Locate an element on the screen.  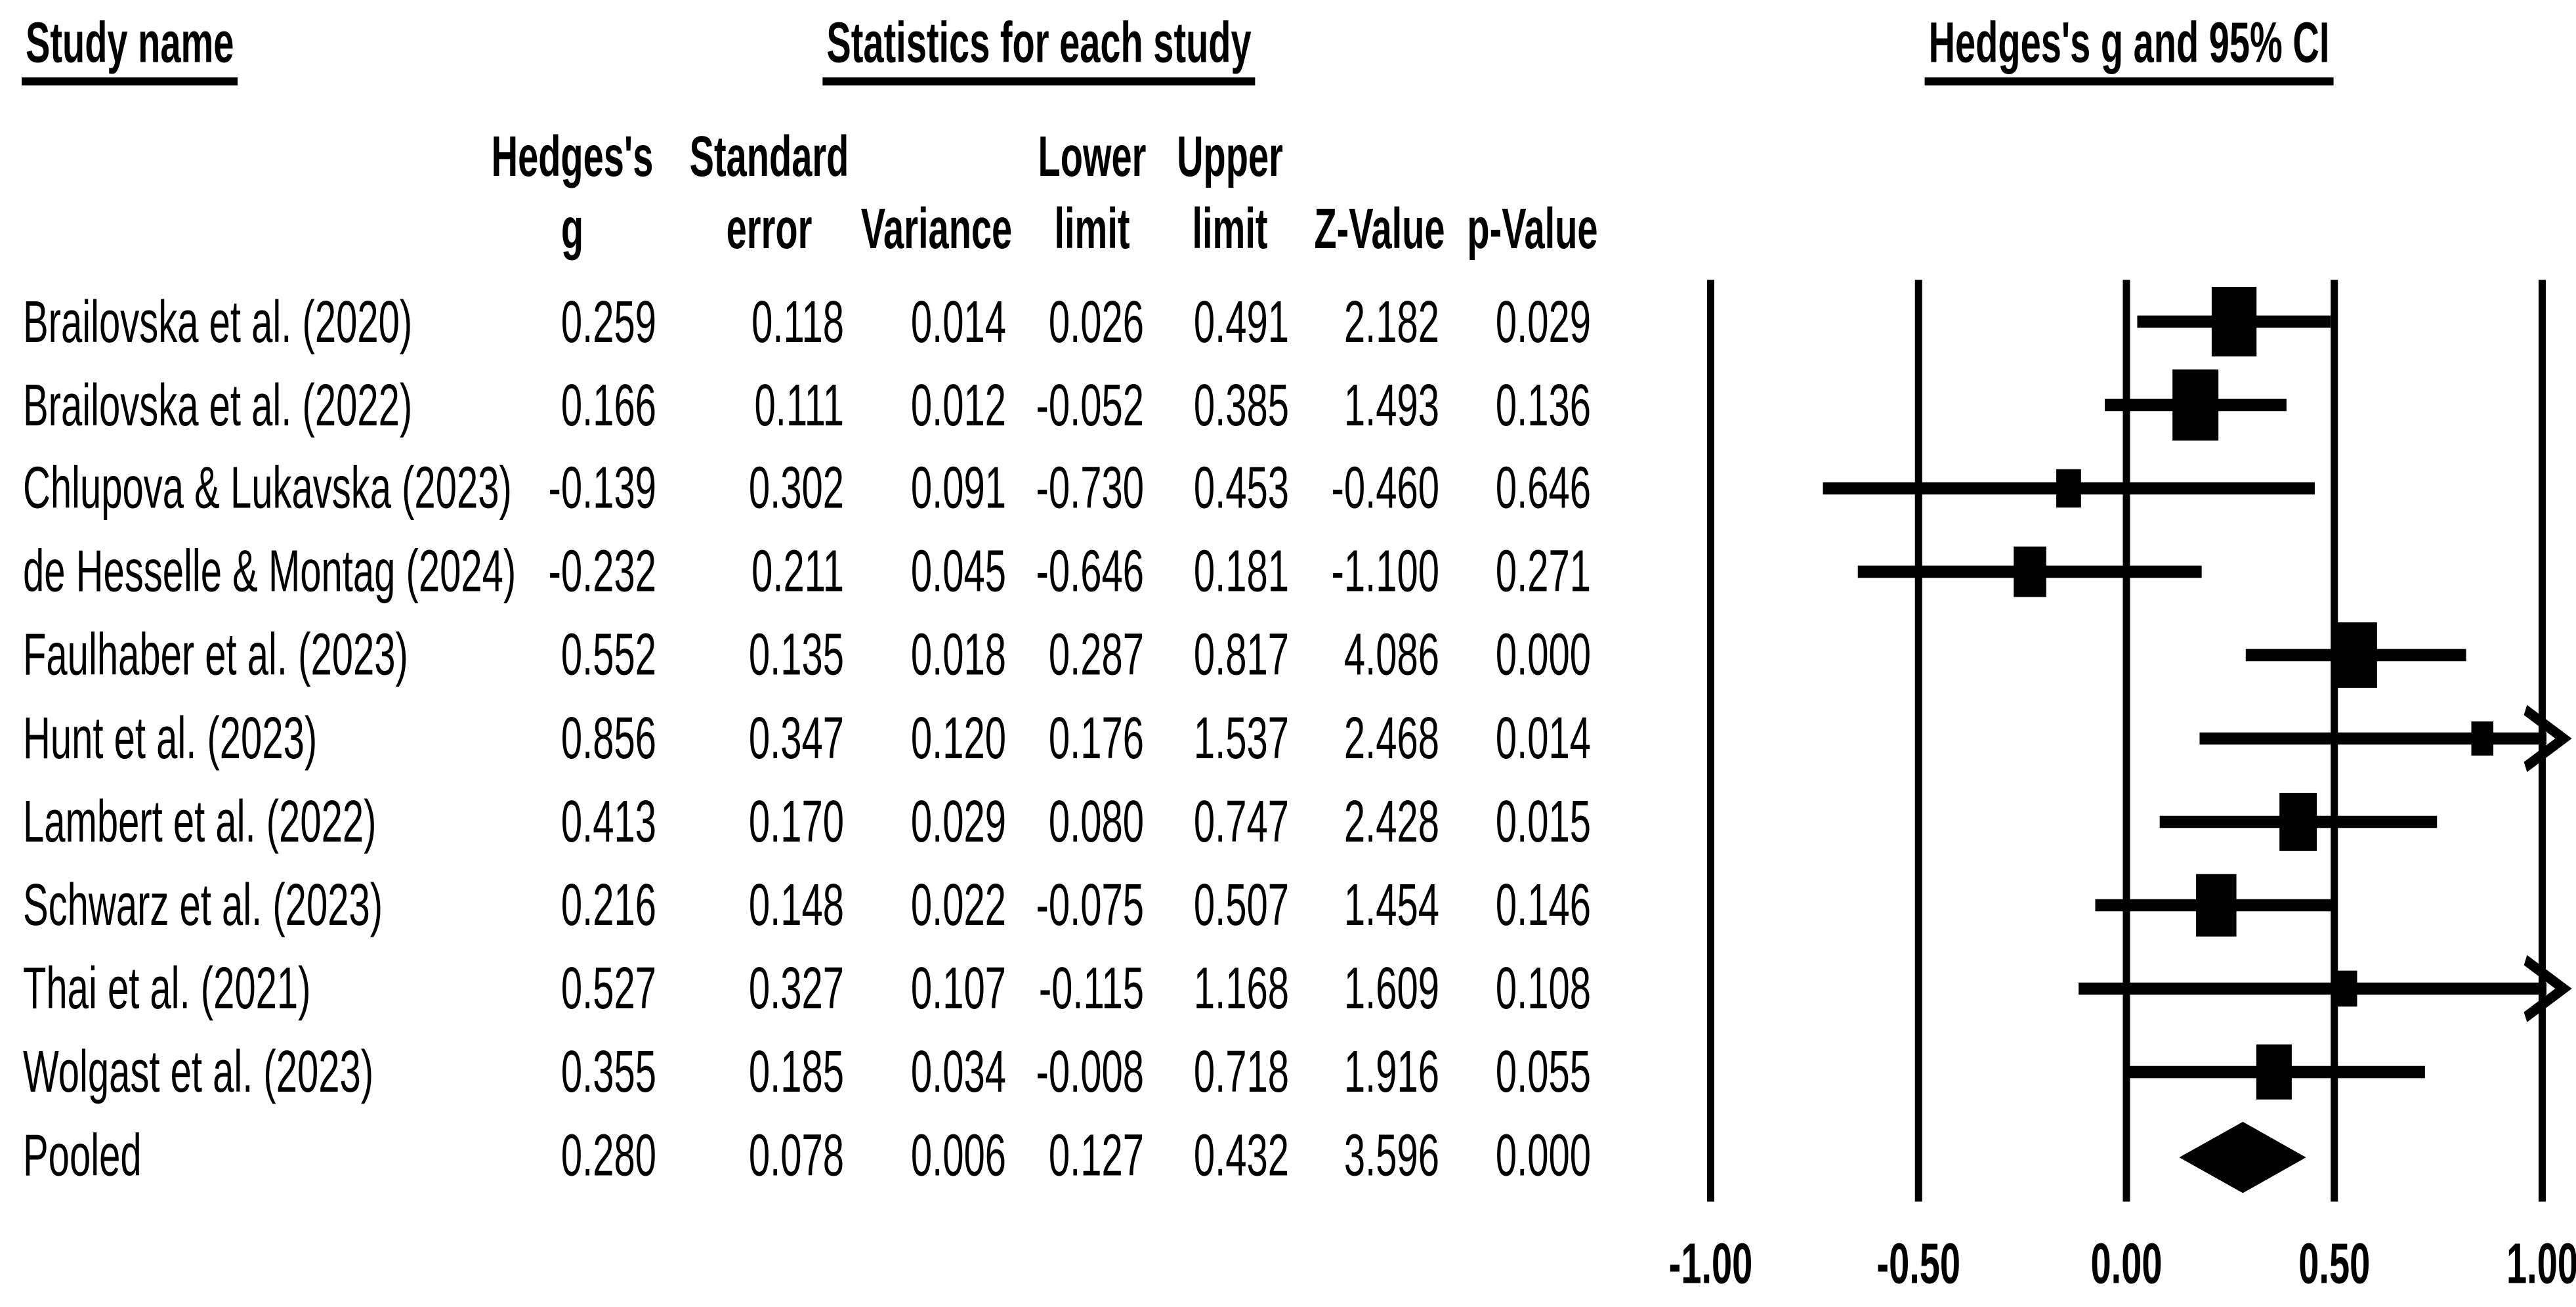
lower-value-cell: 0.080 is located at coordinates (1096, 822).